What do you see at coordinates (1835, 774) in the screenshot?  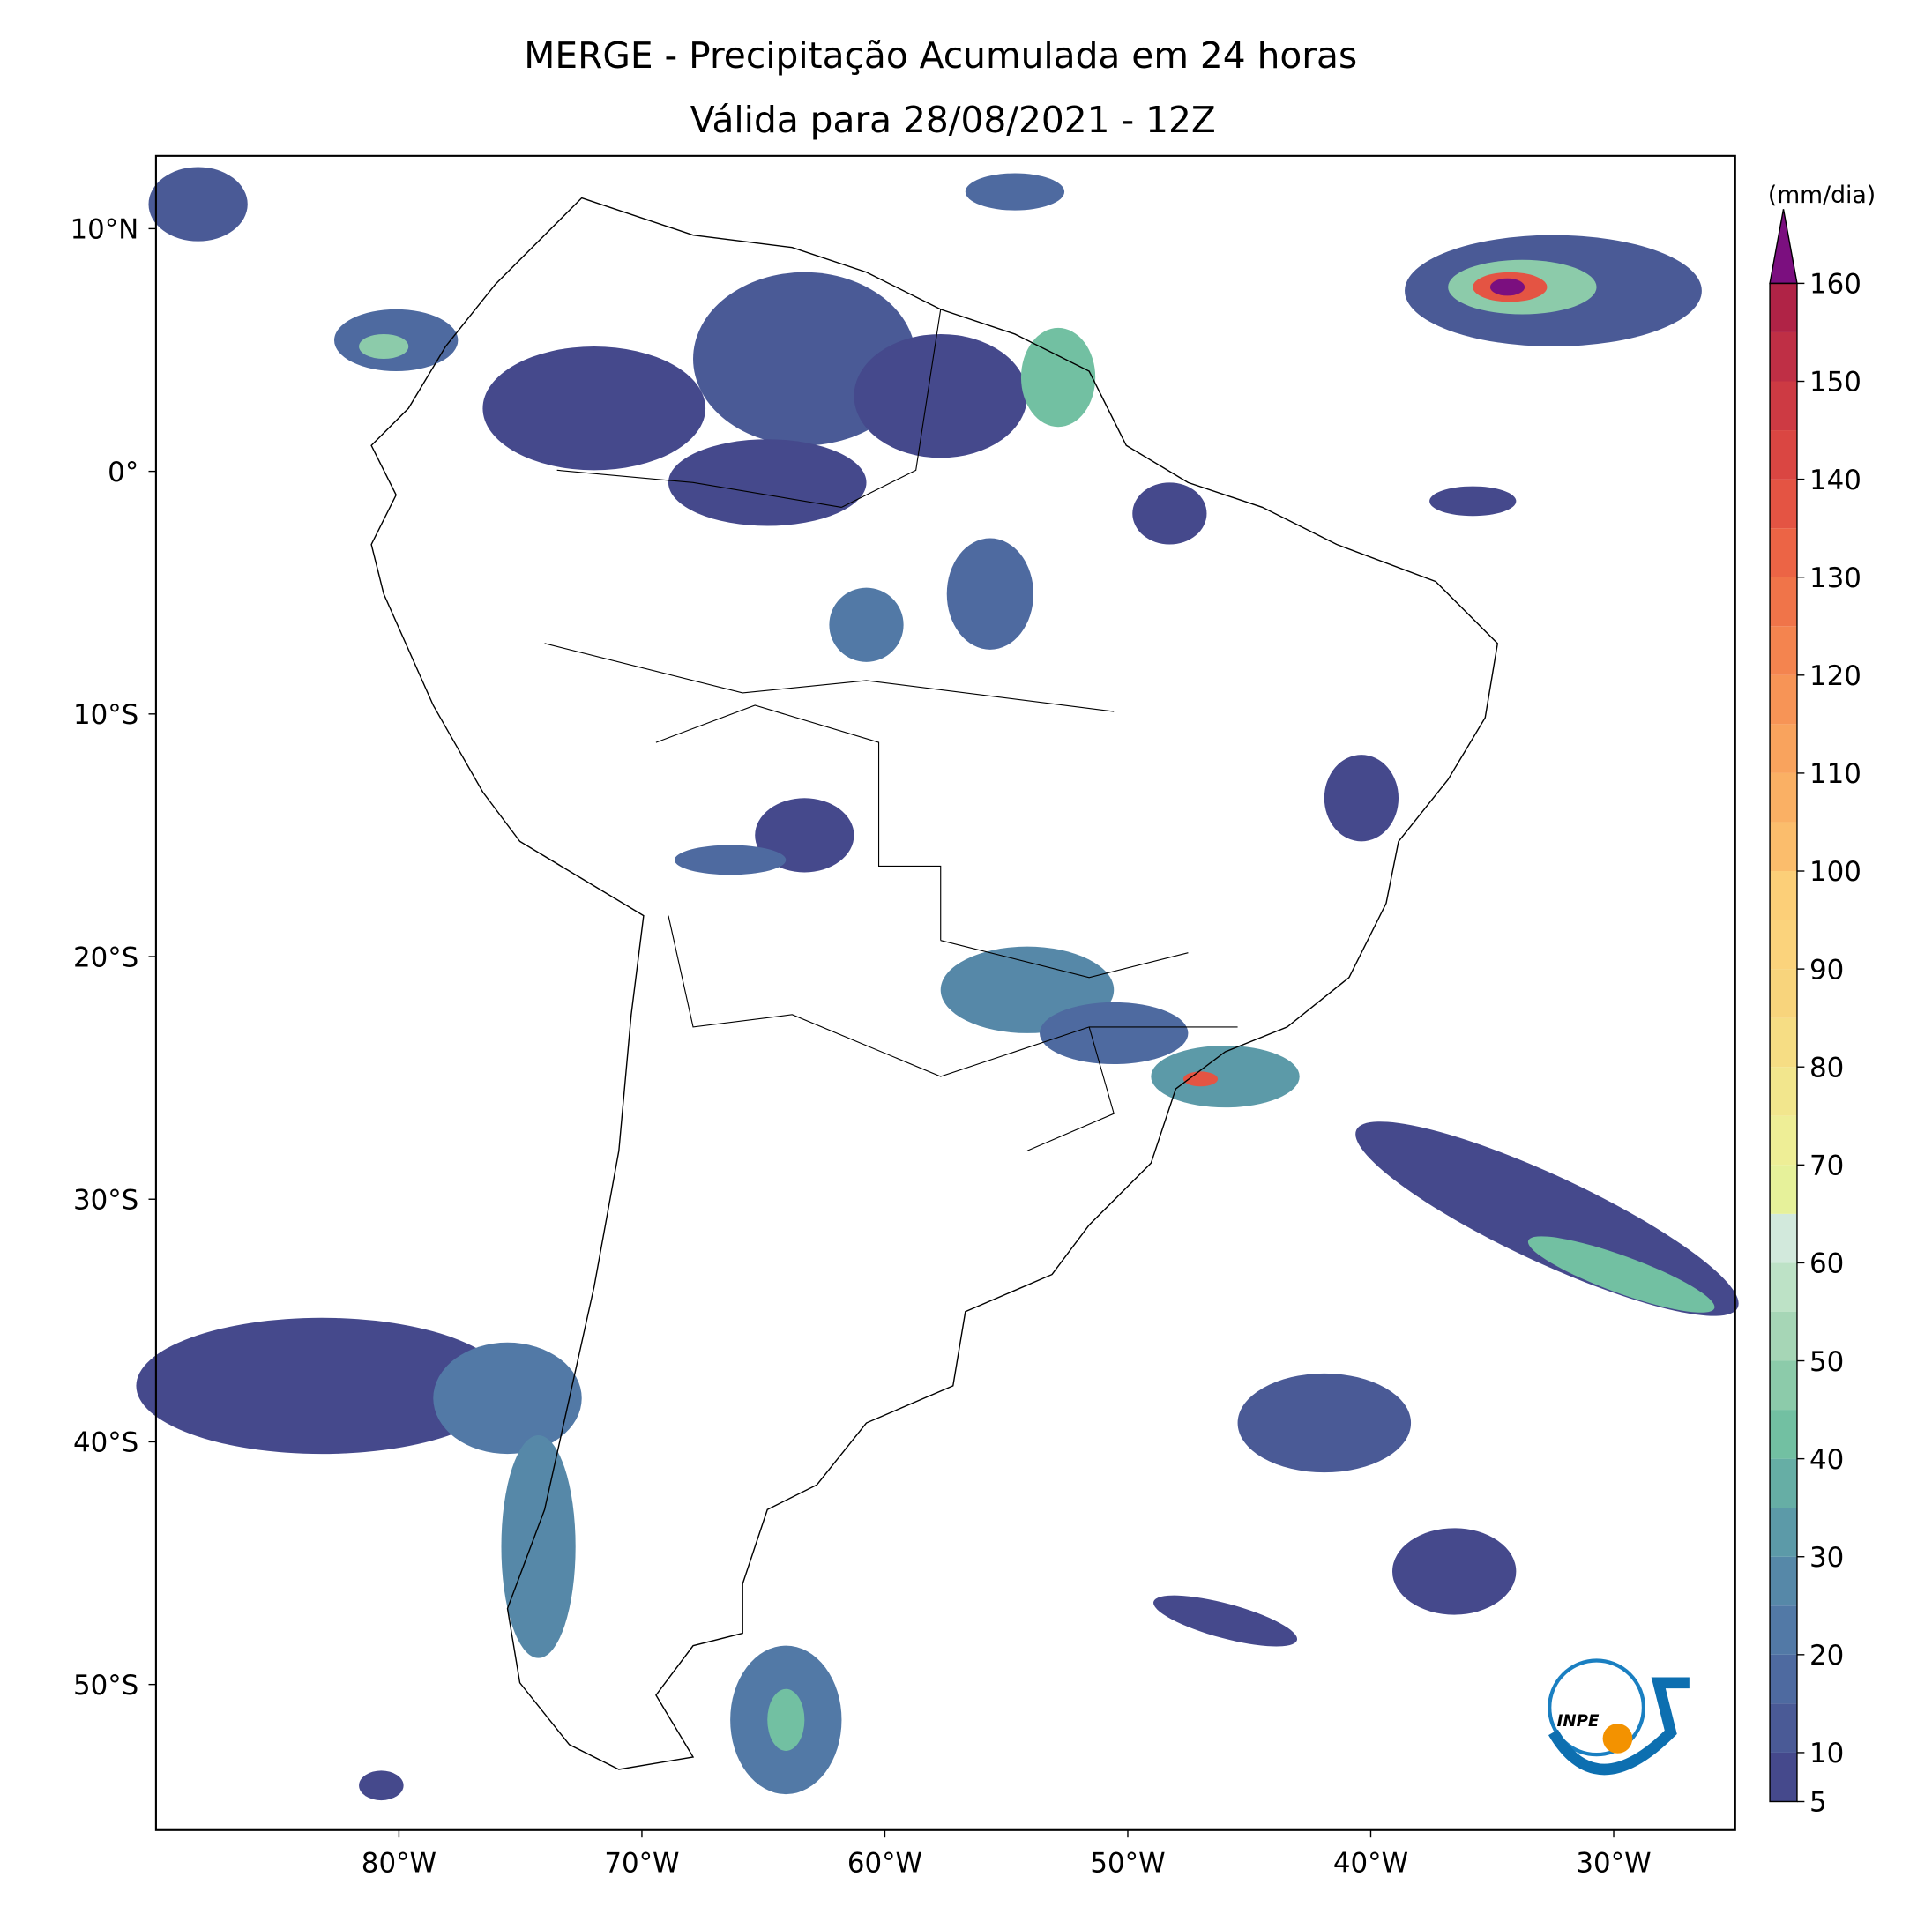 I see `colorbar-tick-label: 110` at bounding box center [1835, 774].